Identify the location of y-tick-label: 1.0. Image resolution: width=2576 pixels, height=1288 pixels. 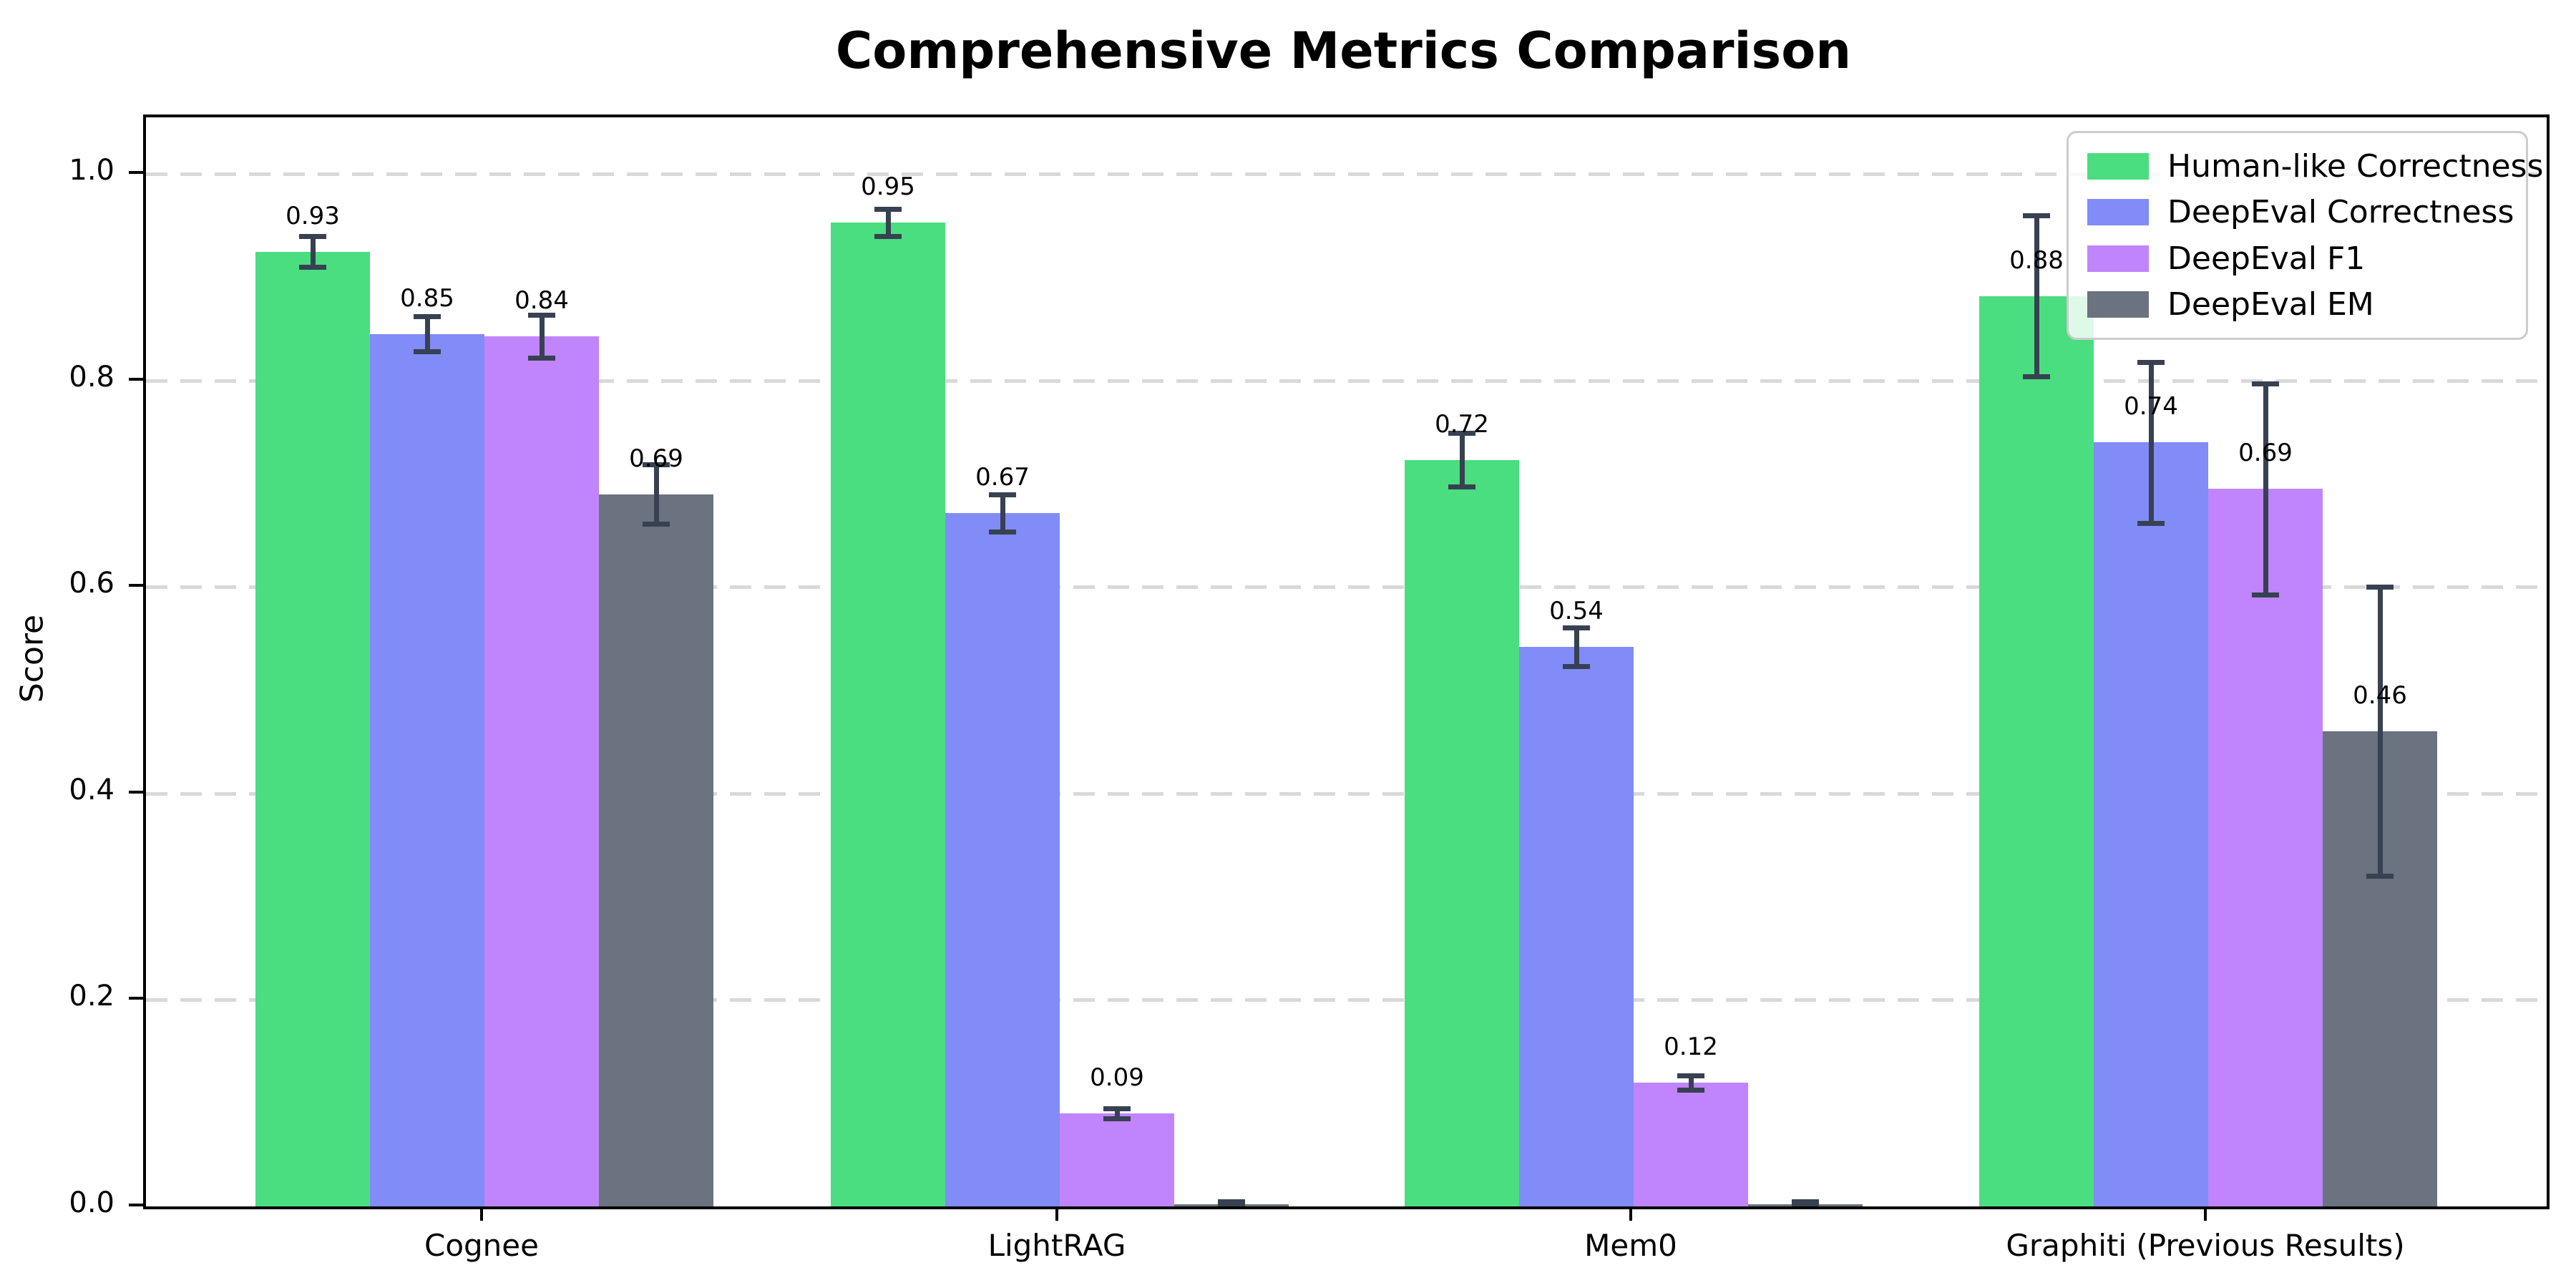
(91, 170).